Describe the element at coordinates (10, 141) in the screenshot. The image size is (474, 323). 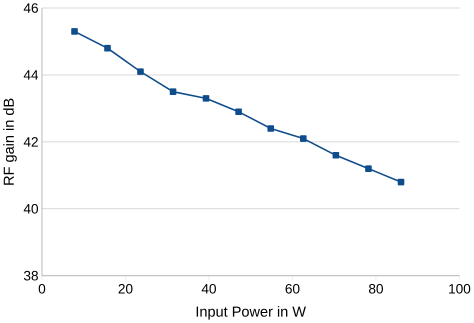
I see `y-axis-title: RF gain in dB` at that location.